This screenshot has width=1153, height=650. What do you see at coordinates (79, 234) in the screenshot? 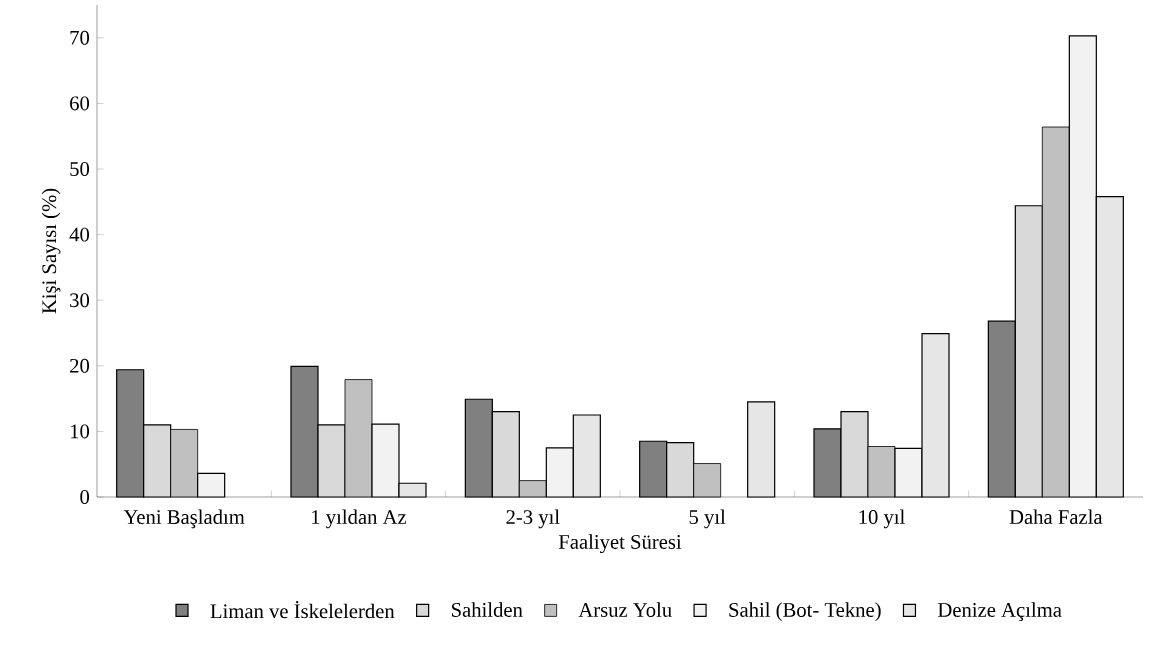
I see `y-tick-label: 40` at bounding box center [79, 234].